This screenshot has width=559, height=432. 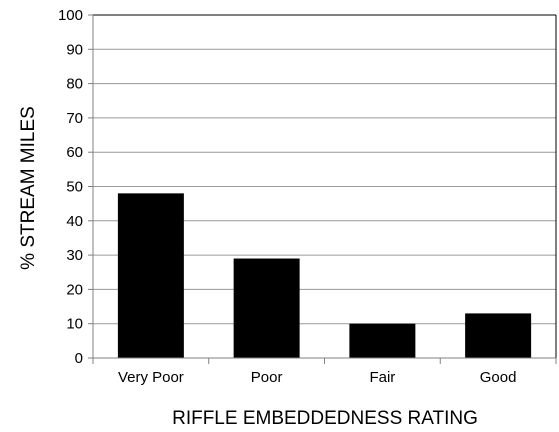 I want to click on bar-very-poor, so click(x=150, y=275).